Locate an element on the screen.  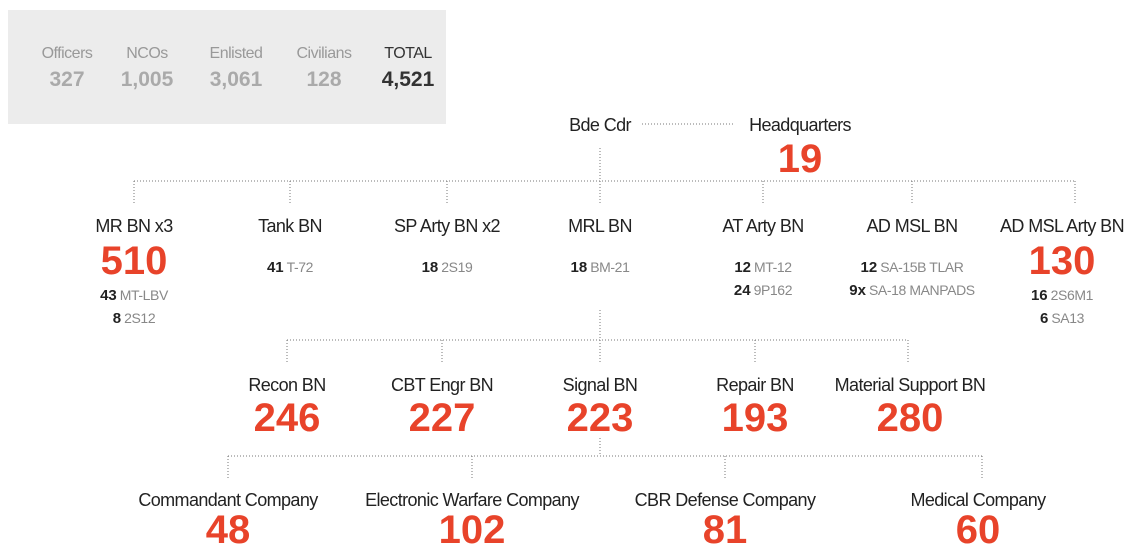
equipment-type: 2S12 is located at coordinates (140, 318).